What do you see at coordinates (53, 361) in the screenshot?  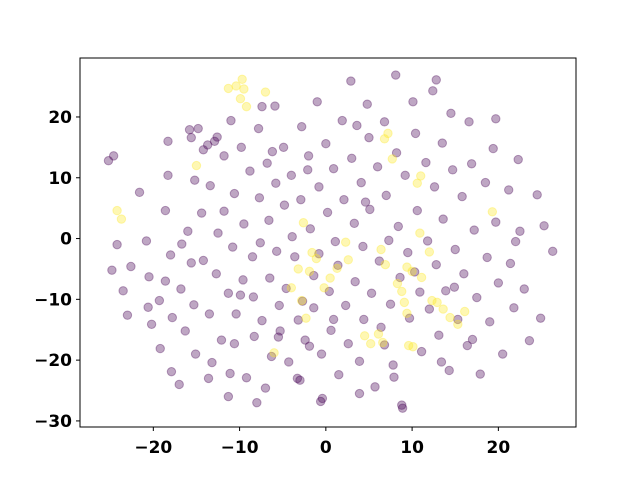 I see `y-tick-label: −20` at bounding box center [53, 361].